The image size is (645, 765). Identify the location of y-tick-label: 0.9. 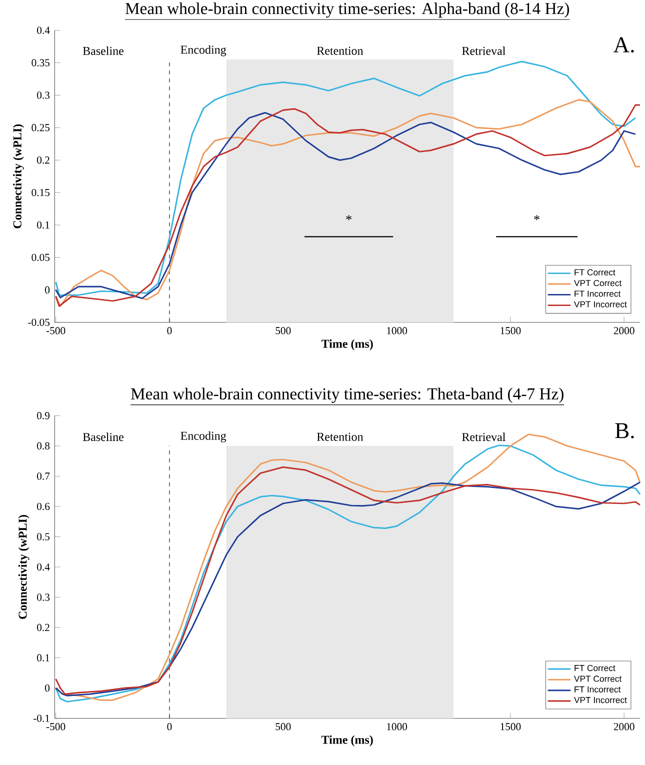
(43, 416).